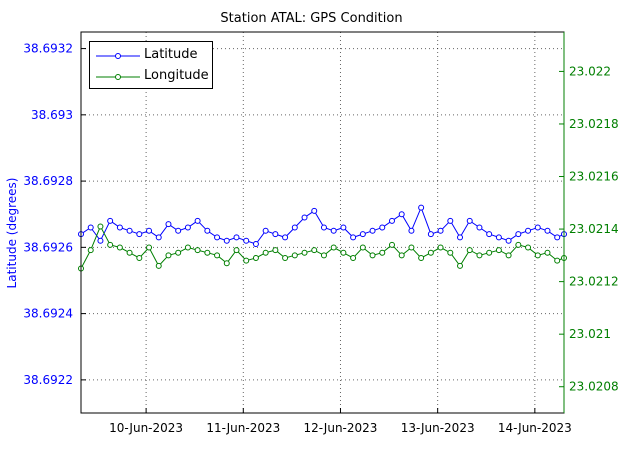 The height and width of the screenshot is (466, 623). What do you see at coordinates (171, 54) in the screenshot?
I see `legend-label-latitude: Latitude` at bounding box center [171, 54].